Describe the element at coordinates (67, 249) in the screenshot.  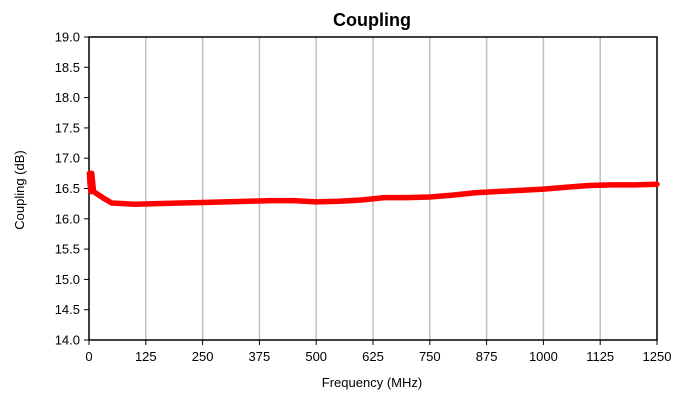
I see `y-tick-label: 15.5` at that location.